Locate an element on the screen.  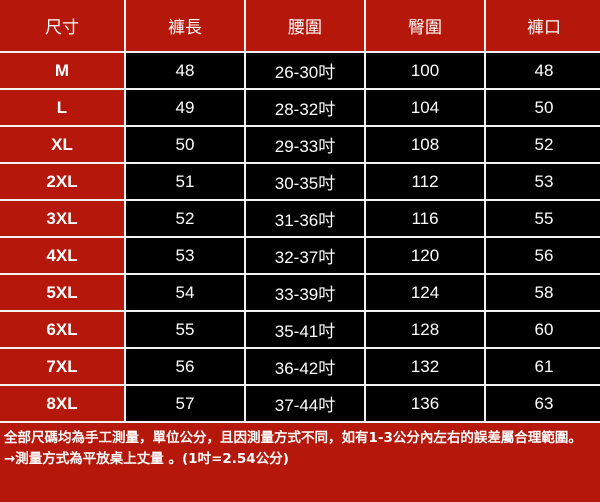
size-label: 5XL is located at coordinates (62, 292).